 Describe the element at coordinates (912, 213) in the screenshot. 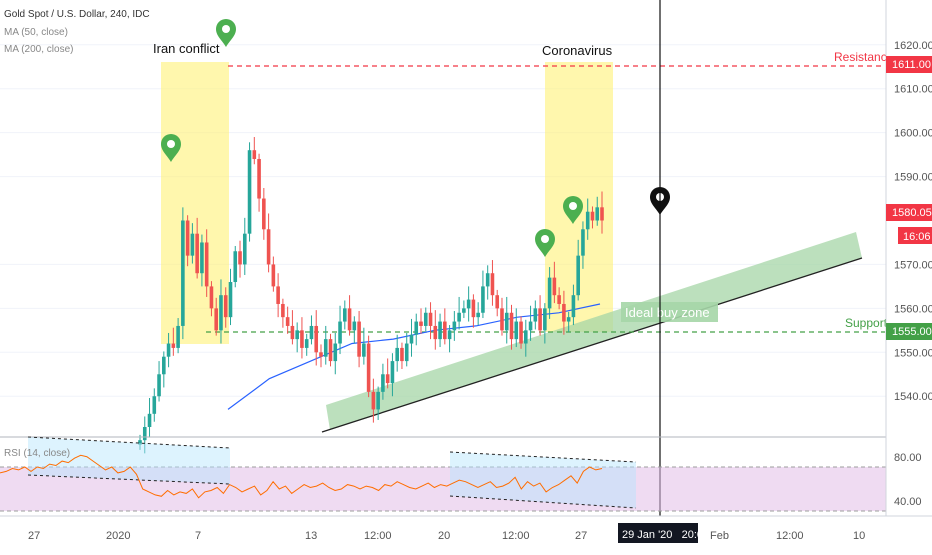

I see `last-price-label: 1580.05` at that location.